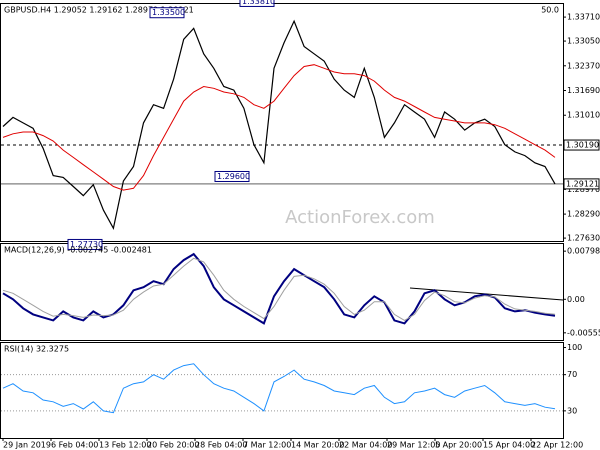 The image size is (600, 450). Describe the element at coordinates (36, 349) in the screenshot. I see `panel-title: RSI(14) 32.3275` at that location.